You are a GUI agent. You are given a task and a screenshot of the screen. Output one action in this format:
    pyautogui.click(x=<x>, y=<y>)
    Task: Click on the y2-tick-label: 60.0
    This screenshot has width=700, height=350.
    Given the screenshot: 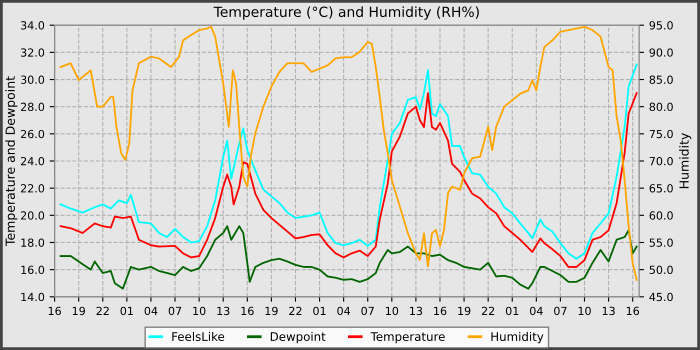 What is the action you would take?
    pyautogui.click(x=661, y=215)
    